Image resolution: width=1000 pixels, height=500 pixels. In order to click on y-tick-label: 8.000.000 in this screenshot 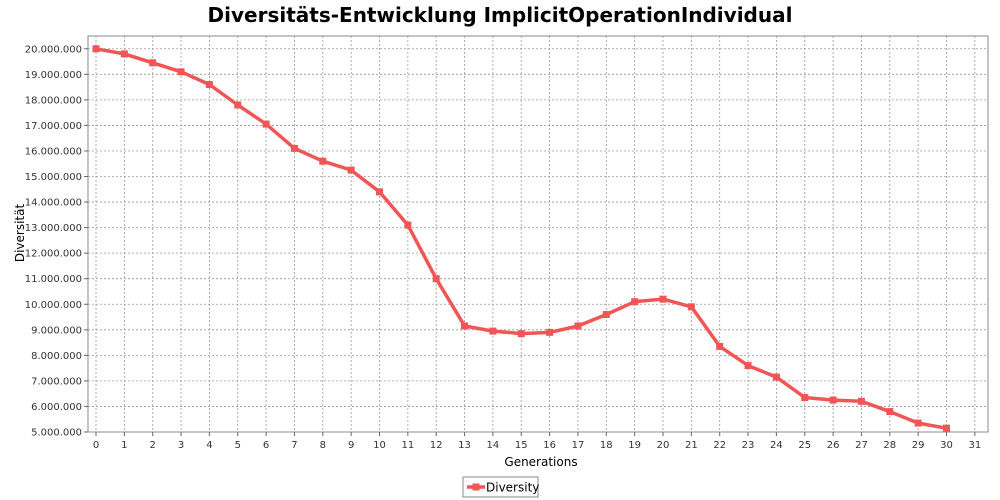, I will do `click(56, 356)`.